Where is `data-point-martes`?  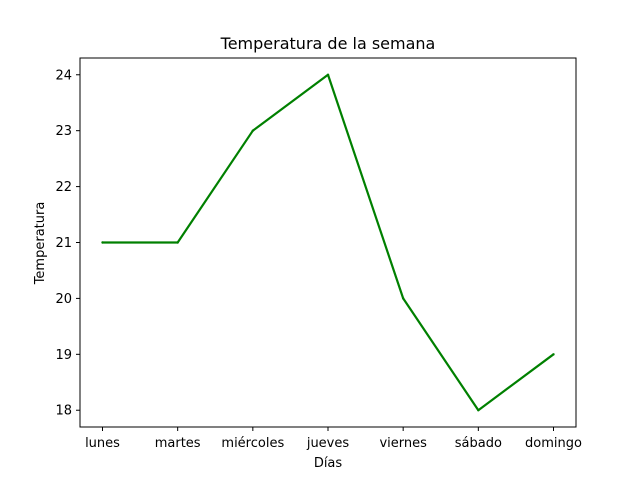
data-point-martes is located at coordinates (177, 242).